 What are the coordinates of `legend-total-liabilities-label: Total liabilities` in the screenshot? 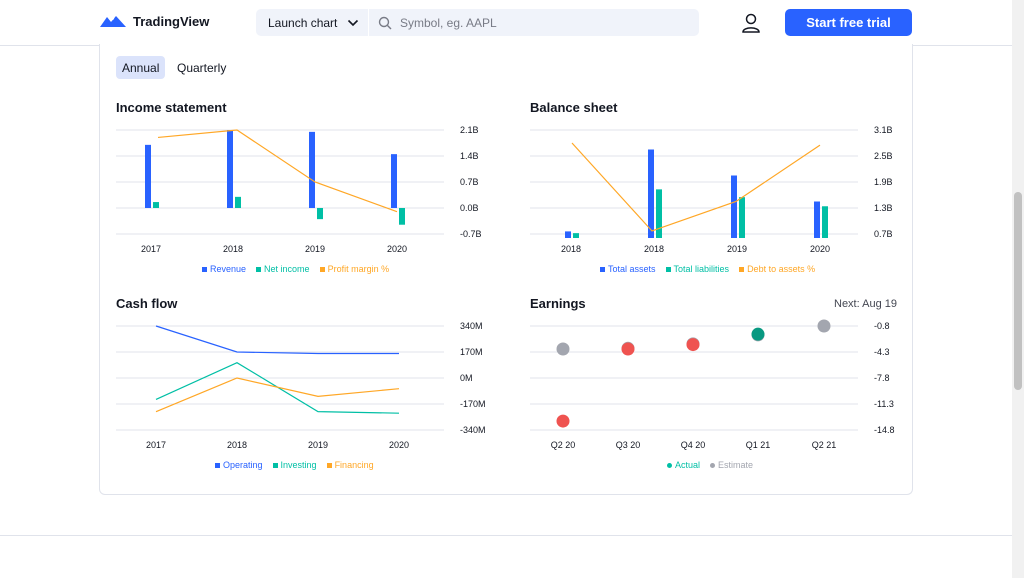 It's located at (701, 269).